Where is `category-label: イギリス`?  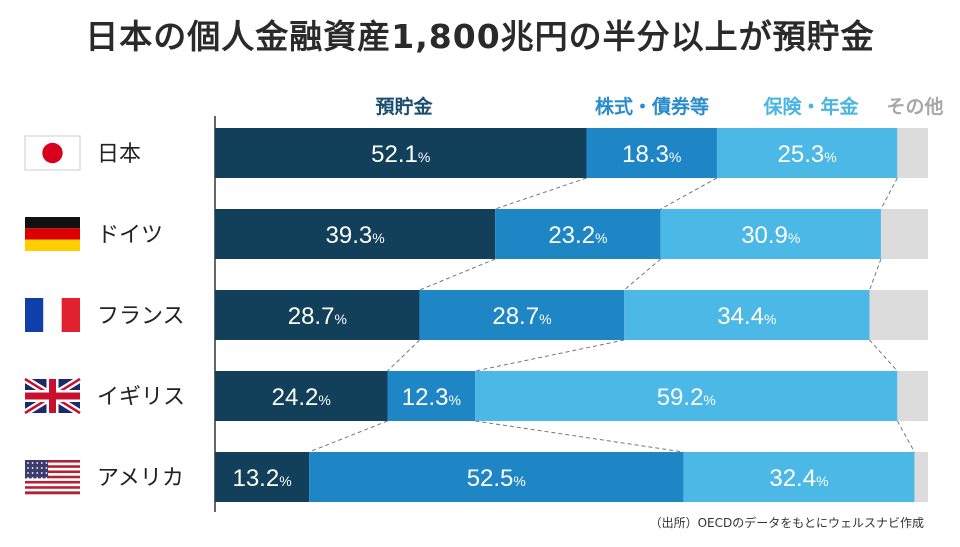 category-label: イギリス is located at coordinates (141, 397).